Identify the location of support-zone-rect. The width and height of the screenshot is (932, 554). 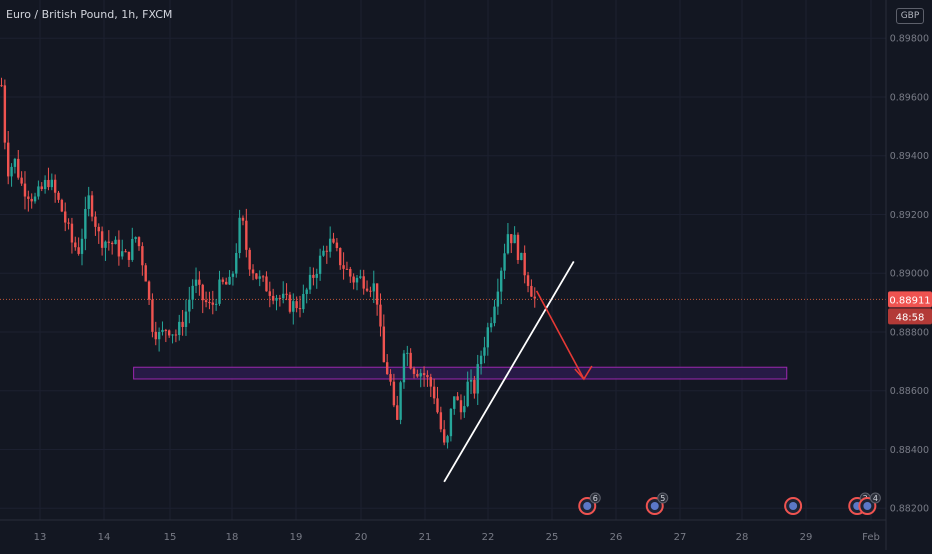
(460, 373).